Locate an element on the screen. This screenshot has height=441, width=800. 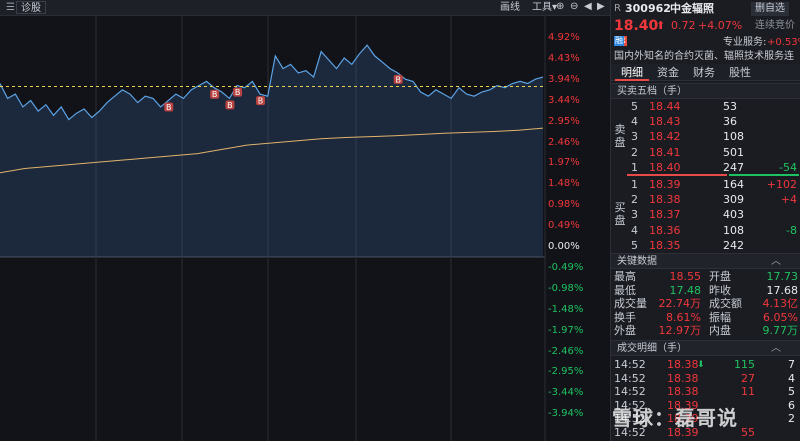
trade-volume: 115 is located at coordinates (744, 364).